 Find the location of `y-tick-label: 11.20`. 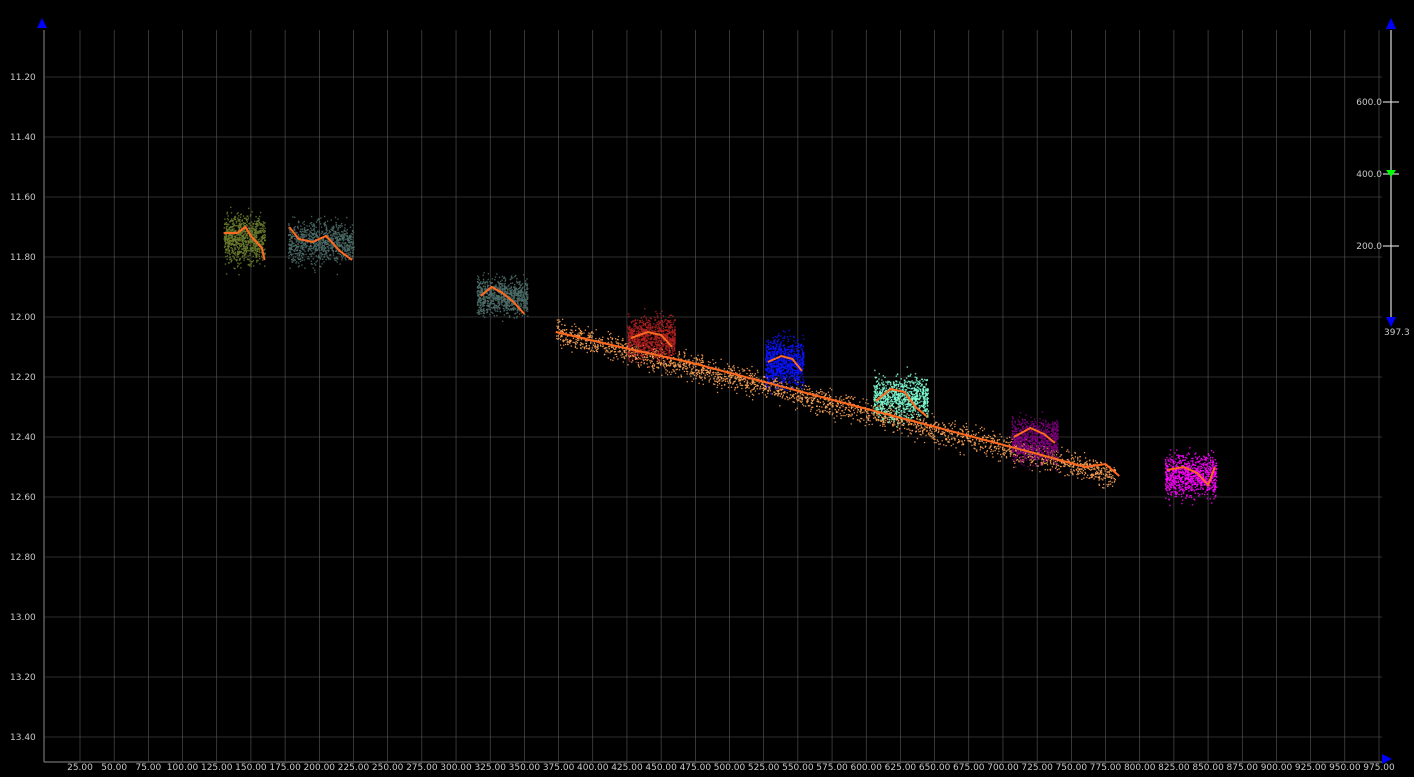

y-tick-label: 11.20 is located at coordinates (23, 78).